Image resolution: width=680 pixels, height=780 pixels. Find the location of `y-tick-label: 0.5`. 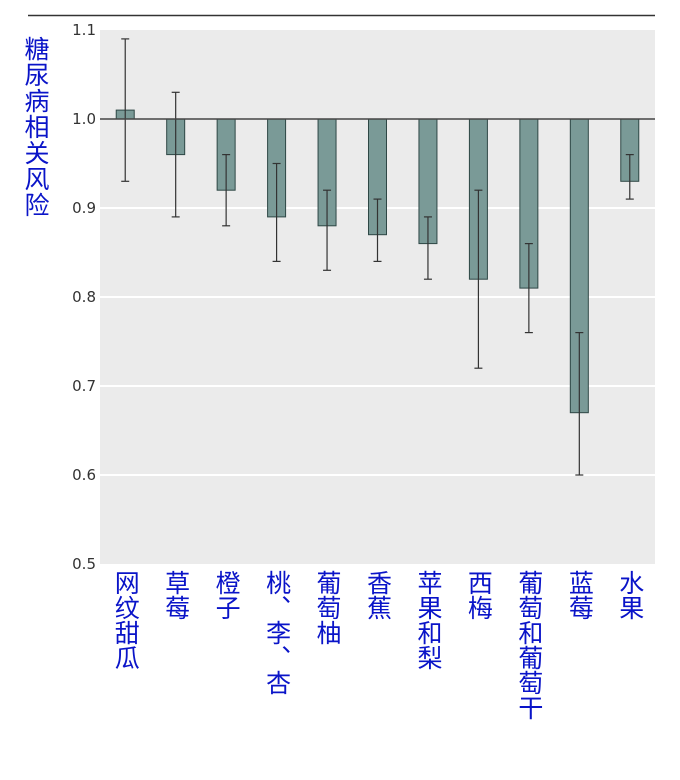

y-tick-label: 0.5 is located at coordinates (84, 564).